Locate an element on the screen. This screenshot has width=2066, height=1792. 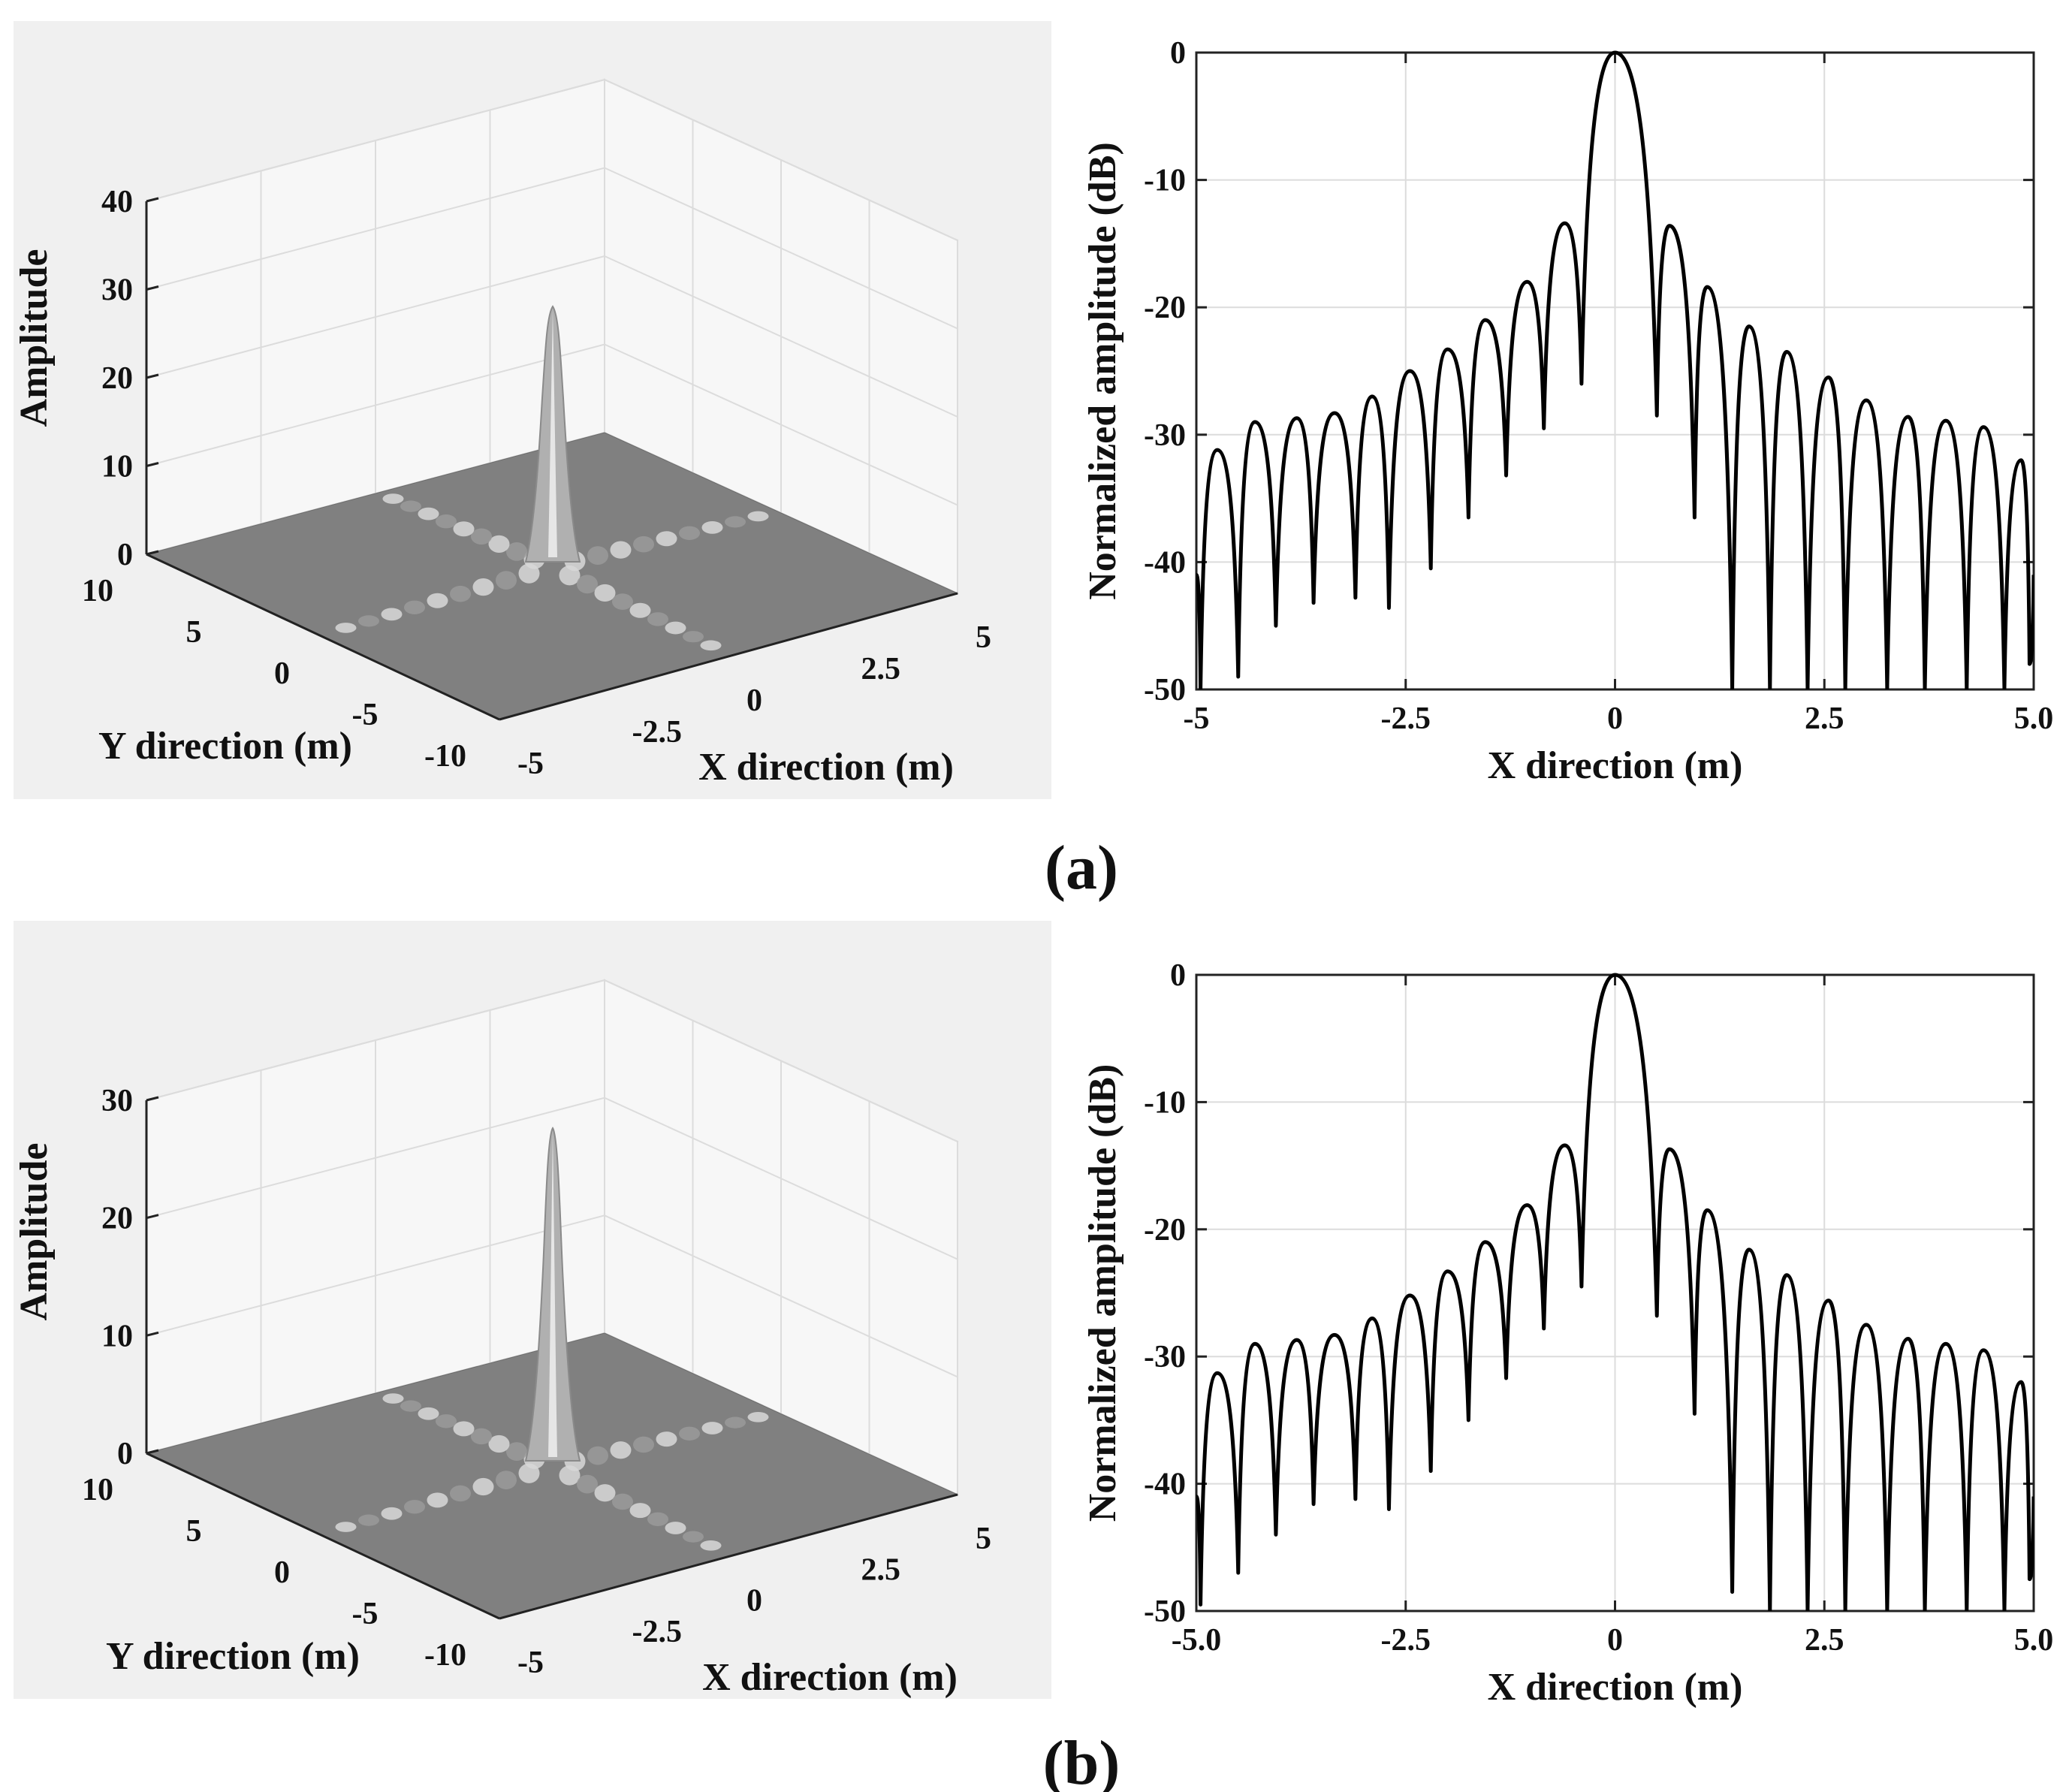
y-tick-label: -40 is located at coordinates (1165, 562).